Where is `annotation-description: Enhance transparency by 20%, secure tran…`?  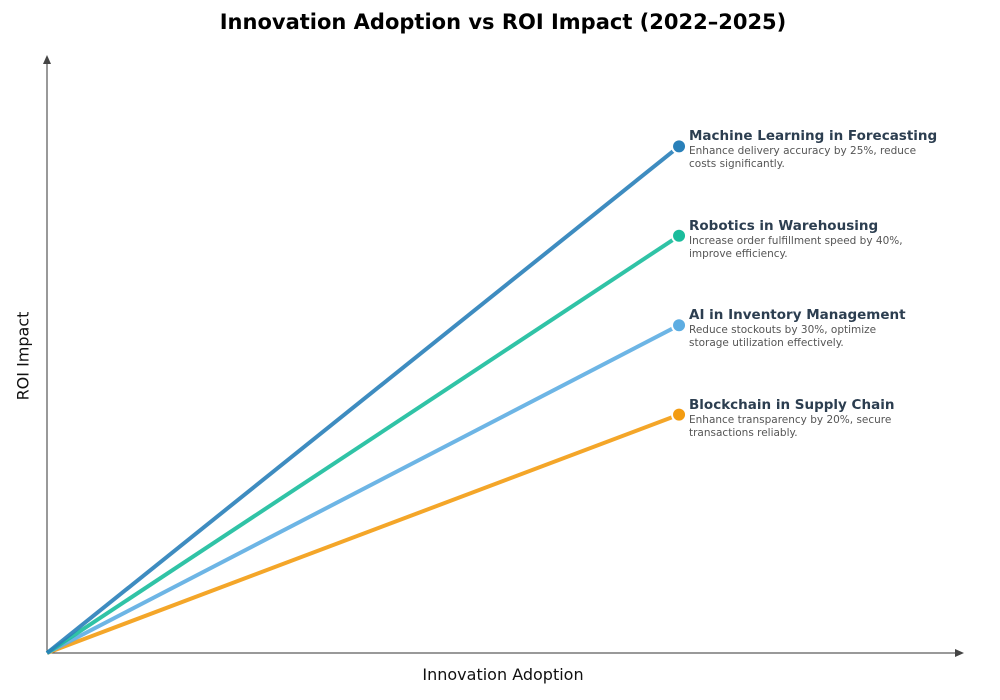
annotation-description: Enhance transparency by 20%, secure tran… is located at coordinates (790, 426).